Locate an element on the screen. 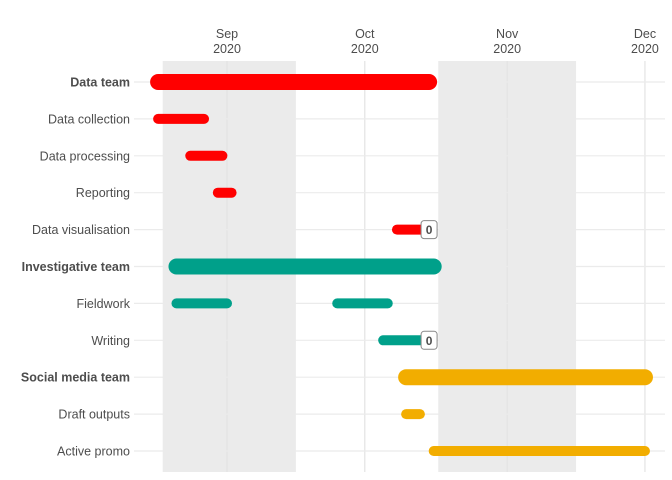 The width and height of the screenshot is (672, 480). x-tick-month: Oct is located at coordinates (365, 34).